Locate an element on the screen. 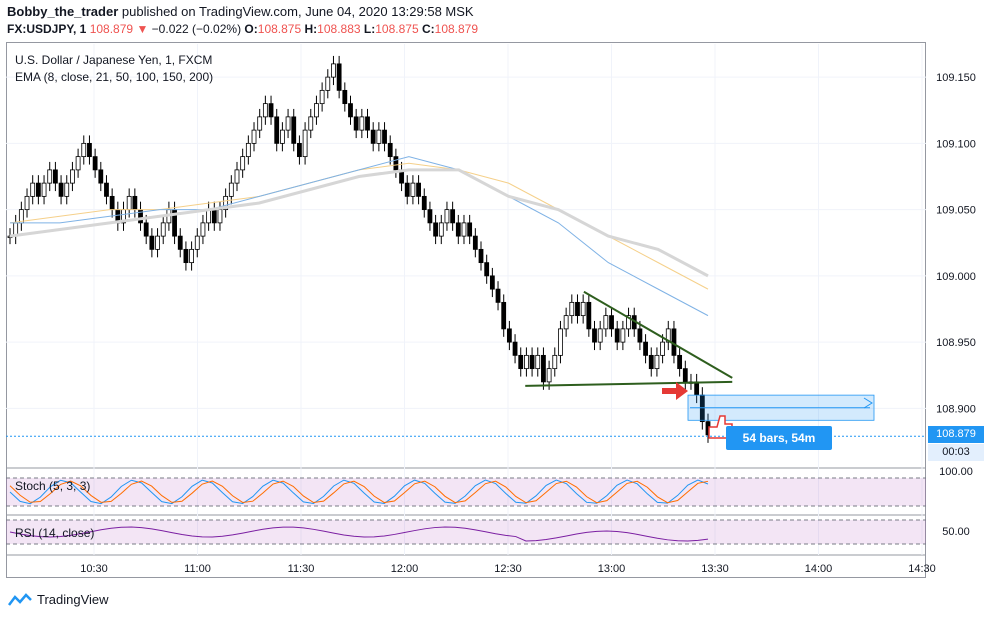 Image resolution: width=988 pixels, height=618 pixels. rsi-axis-label: 50.00 is located at coordinates (956, 532).